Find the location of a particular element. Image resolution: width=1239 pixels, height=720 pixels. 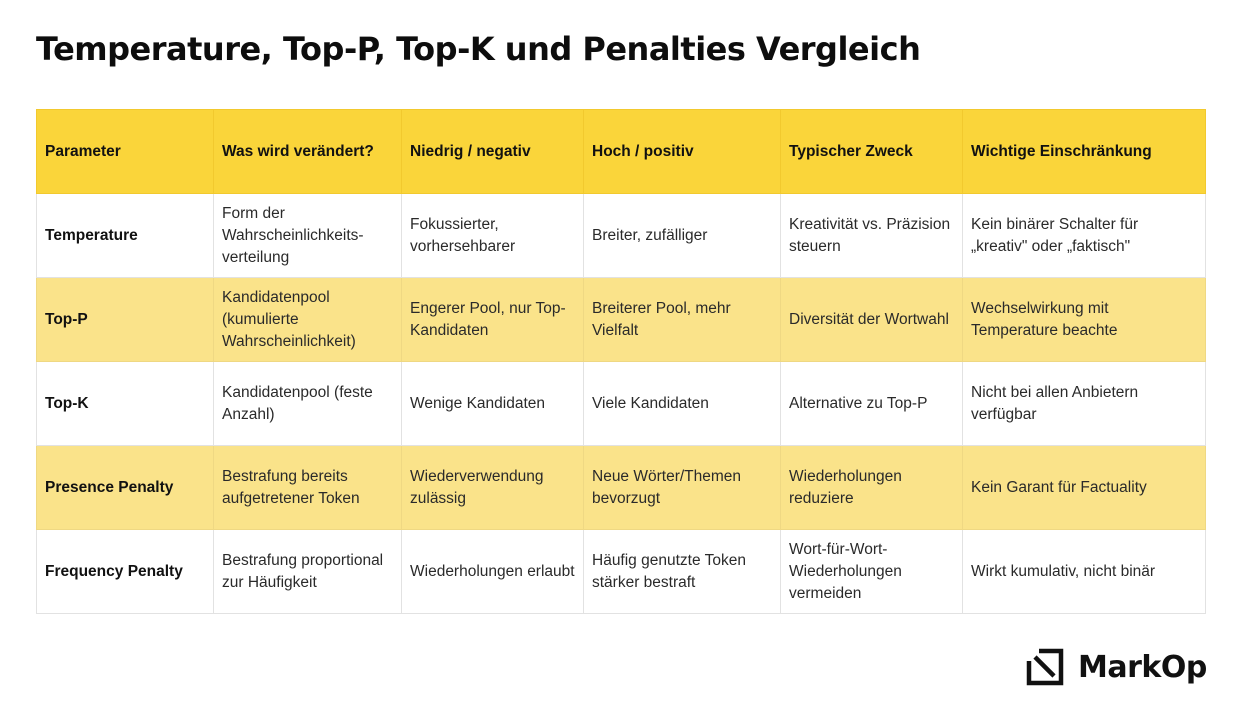

cell-limitation: Kein Garant für Factuality is located at coordinates (1084, 487).